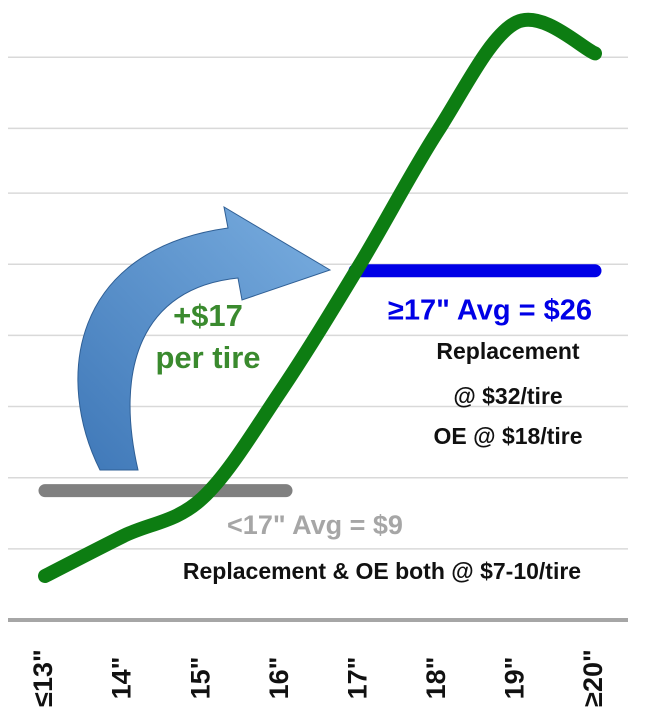 The height and width of the screenshot is (723, 660). Describe the element at coordinates (515, 678) in the screenshot. I see `x-tick-label: 19"` at that location.